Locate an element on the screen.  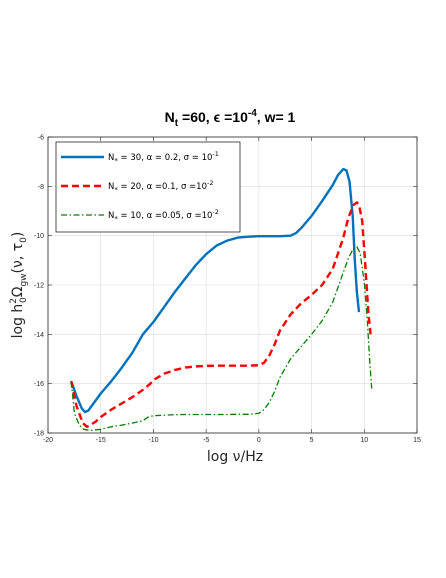
y-tick-label: -14 is located at coordinates (39, 335).